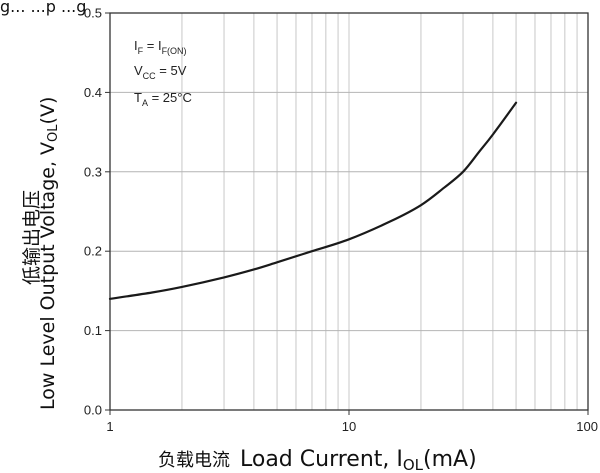 This screenshot has height=473, width=600. I want to click on x-axis-label: 负载电流 Load Current, IOL(mA), so click(317, 460).